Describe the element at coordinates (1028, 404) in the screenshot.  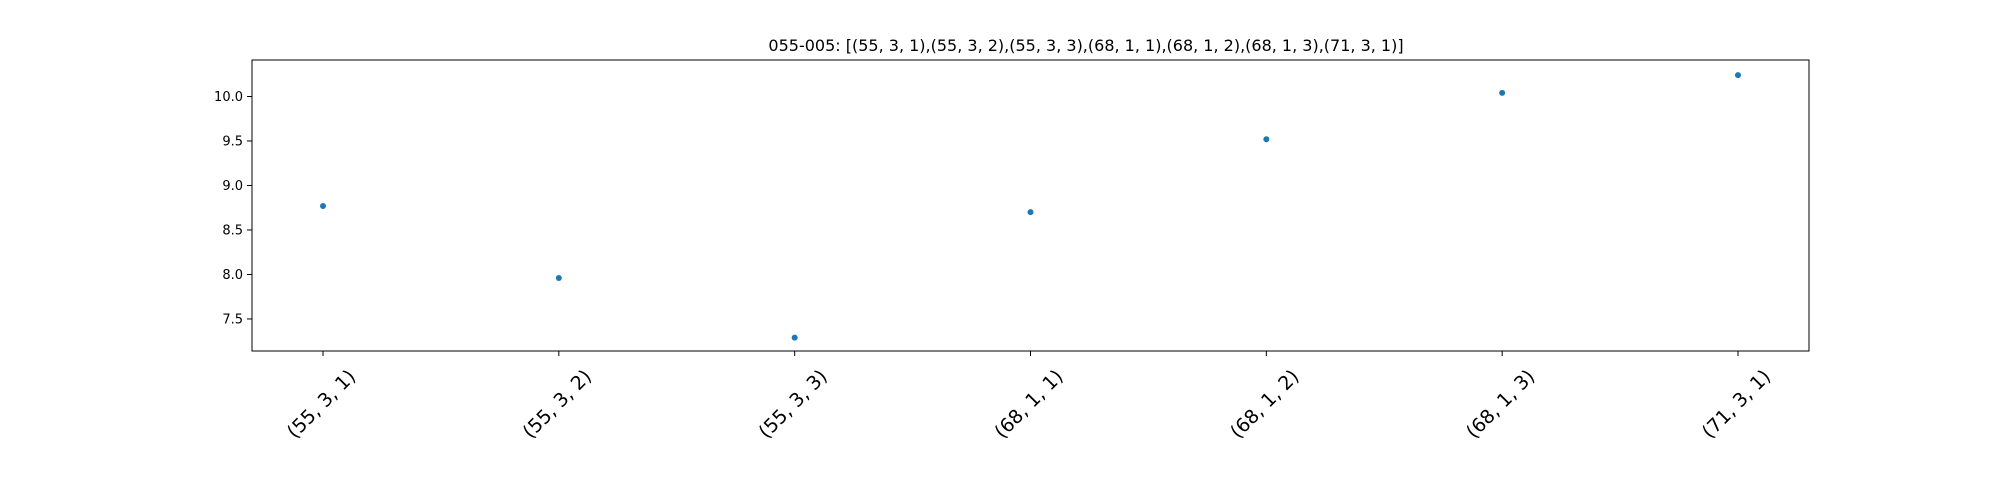
I see `x-tick-label: (68, 1, 1)` at that location.